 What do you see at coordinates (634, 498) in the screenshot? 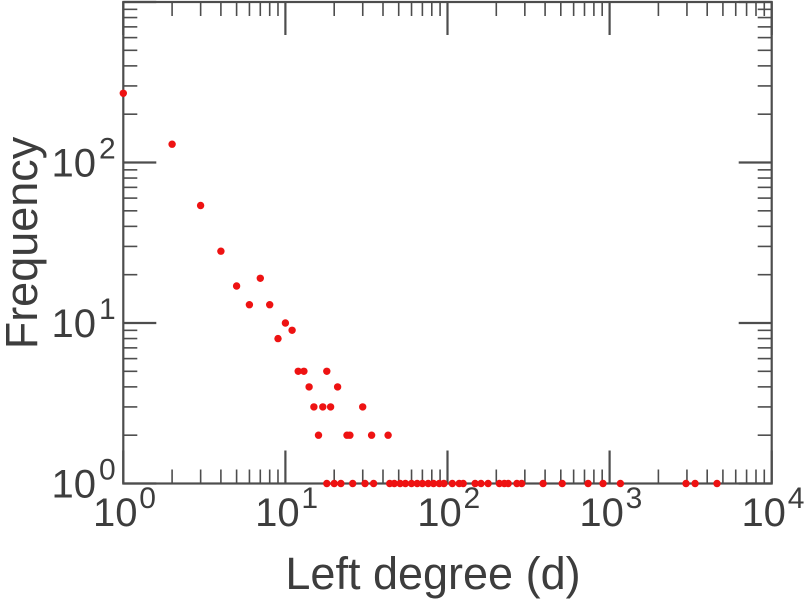
I see `x-tick-label-exponent: 3` at bounding box center [634, 498].